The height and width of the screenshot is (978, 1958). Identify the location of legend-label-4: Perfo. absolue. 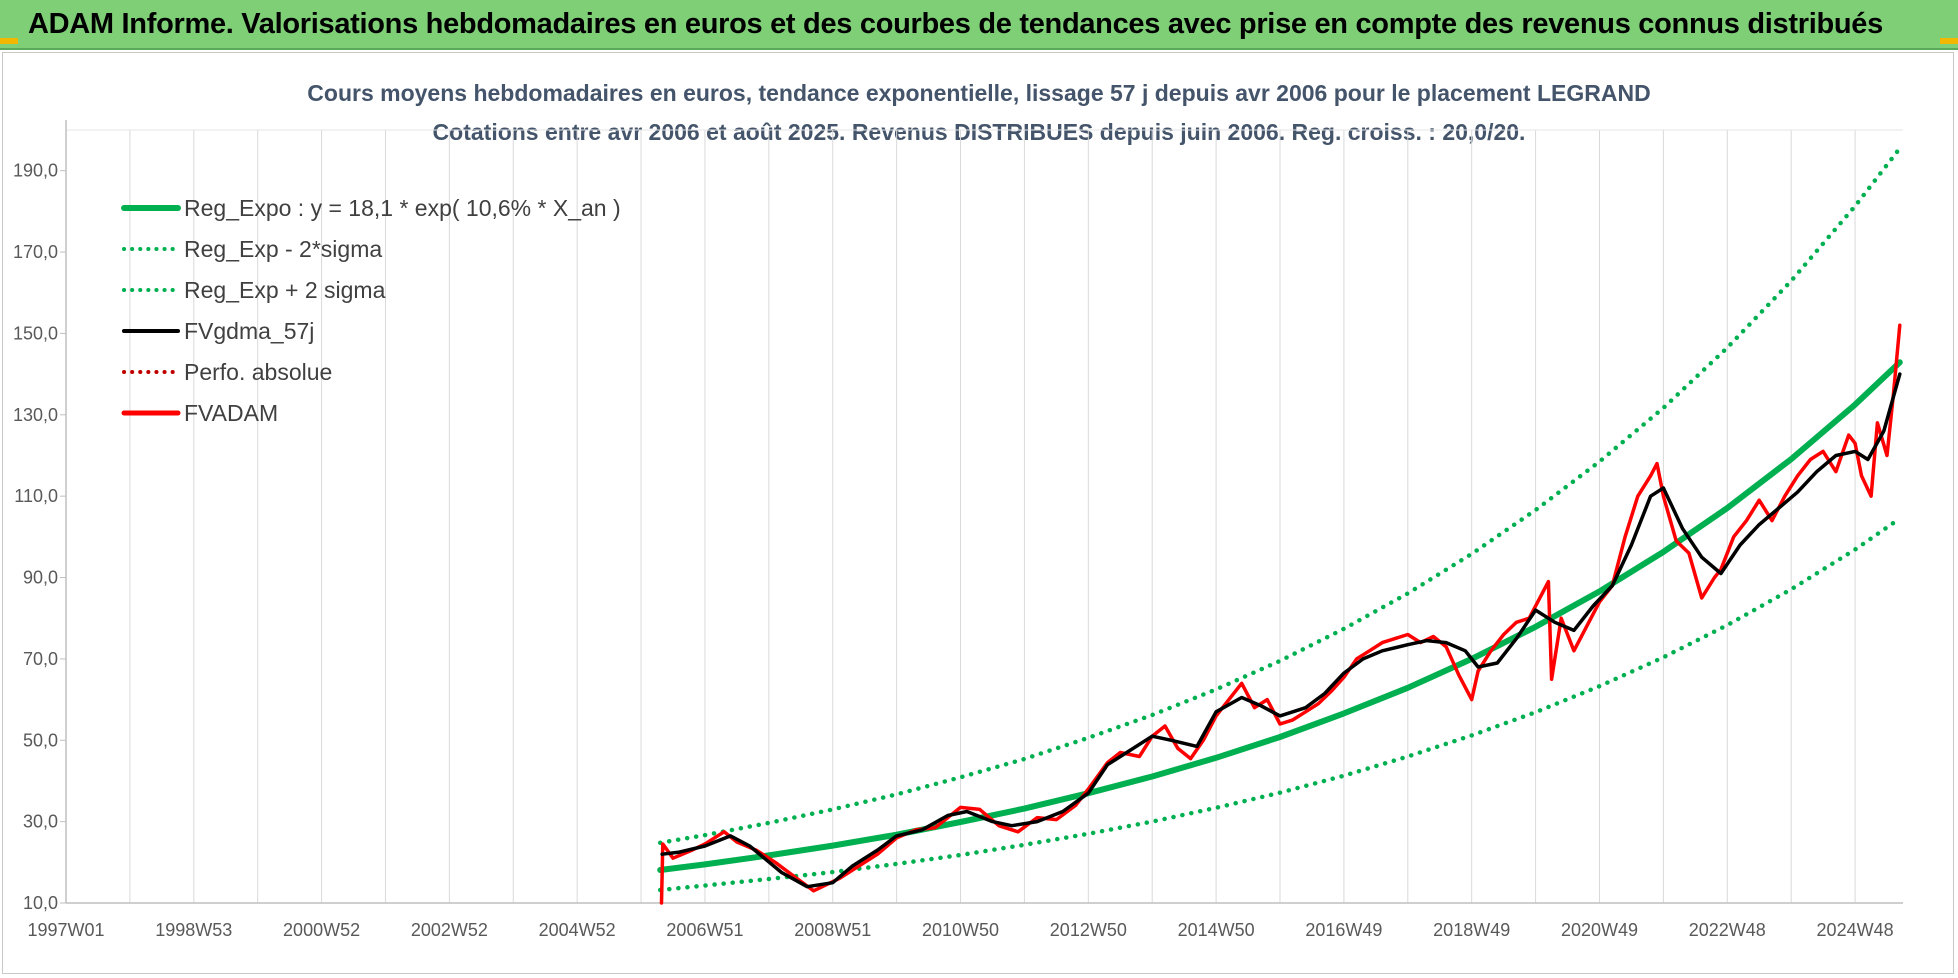
(258, 372).